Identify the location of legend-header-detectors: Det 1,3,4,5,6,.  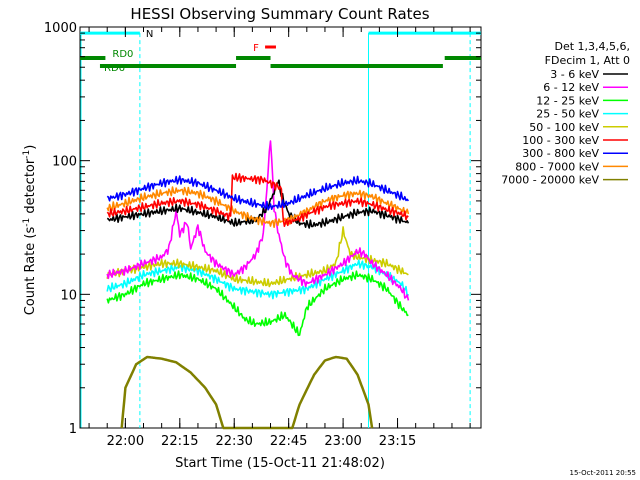
(592, 46).